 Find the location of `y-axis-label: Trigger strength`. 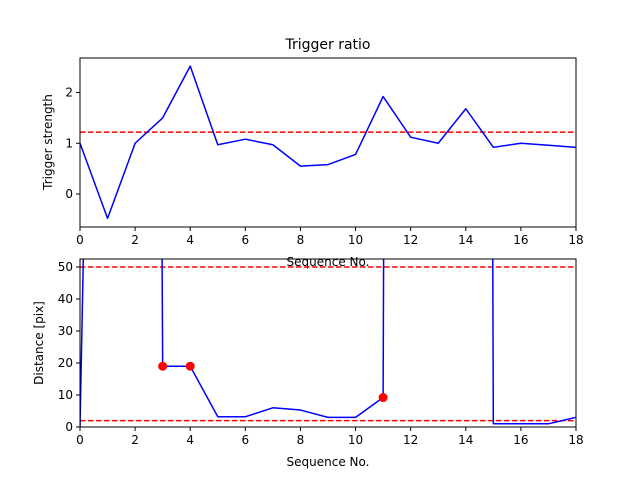

y-axis-label: Trigger strength is located at coordinates (48, 142).